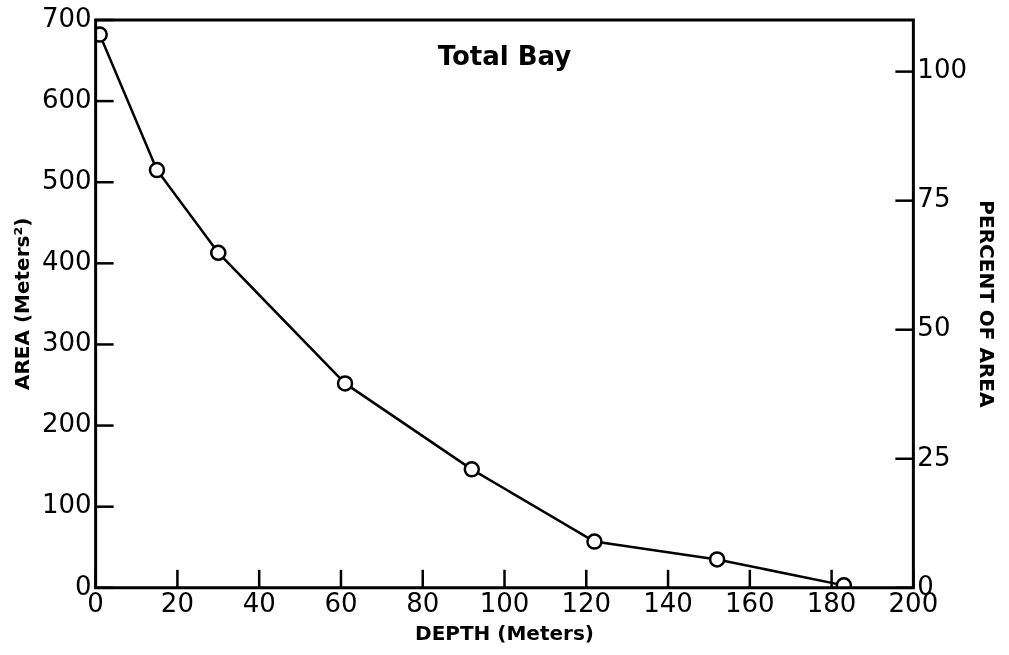 The height and width of the screenshot is (655, 1009). What do you see at coordinates (423, 603) in the screenshot?
I see `x-tick-label: 80` at bounding box center [423, 603].